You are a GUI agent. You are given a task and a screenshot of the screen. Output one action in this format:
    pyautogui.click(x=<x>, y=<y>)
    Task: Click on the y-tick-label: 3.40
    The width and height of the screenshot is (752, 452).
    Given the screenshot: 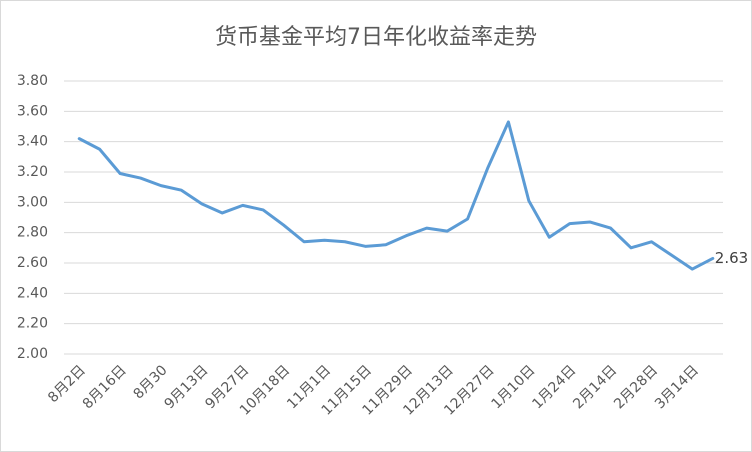 What is the action you would take?
    pyautogui.click(x=32, y=142)
    